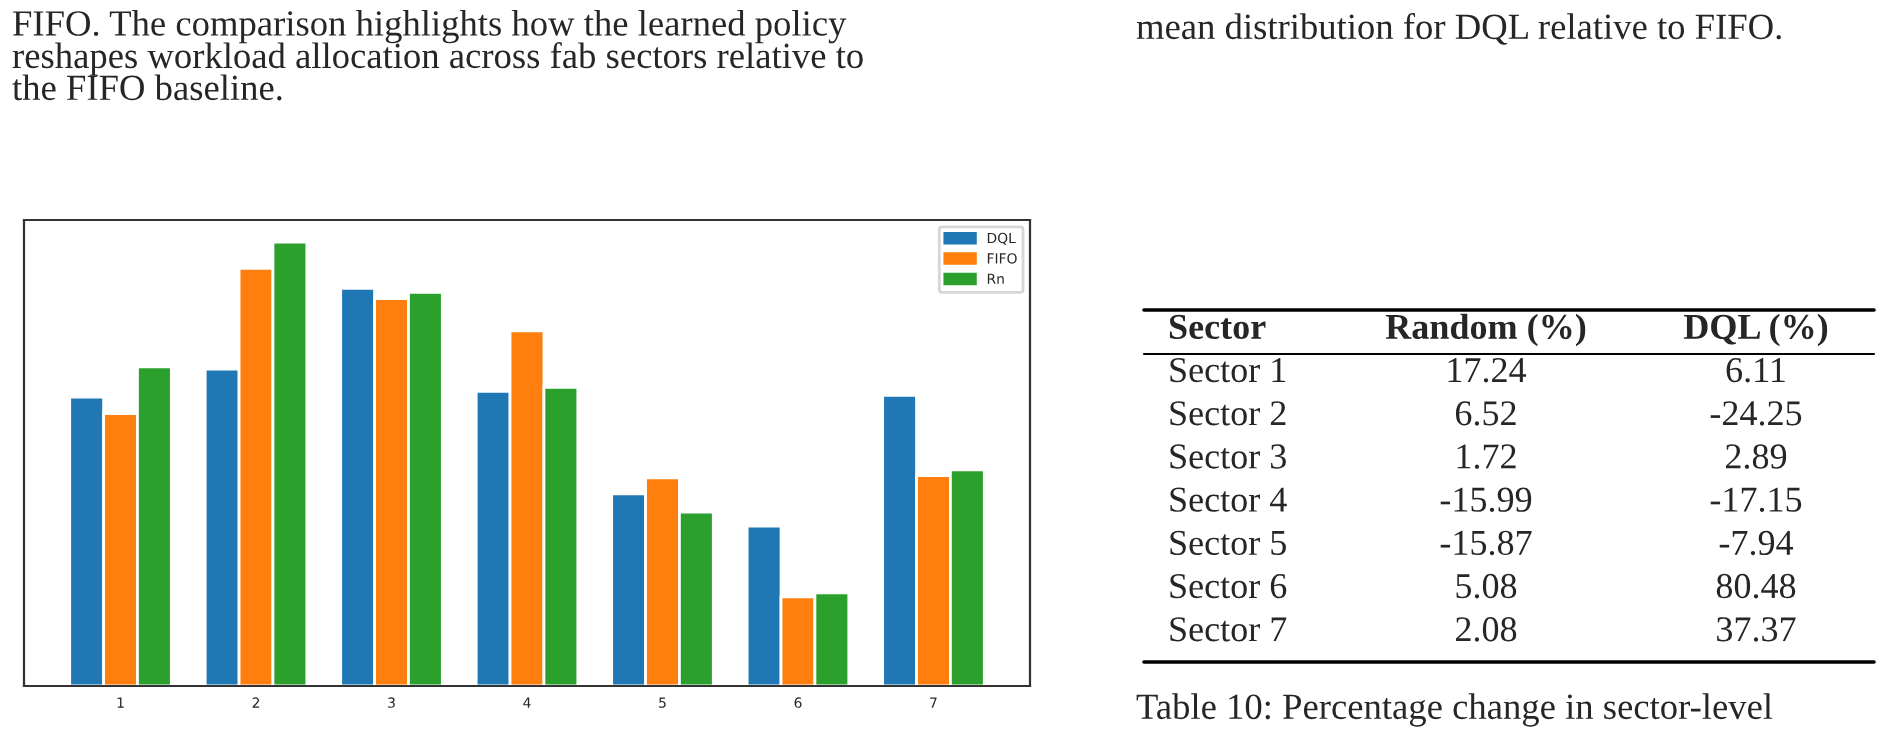 Image resolution: width=1896 pixels, height=748 pixels. Describe the element at coordinates (1756, 456) in the screenshot. I see `text: 2.89` at that location.